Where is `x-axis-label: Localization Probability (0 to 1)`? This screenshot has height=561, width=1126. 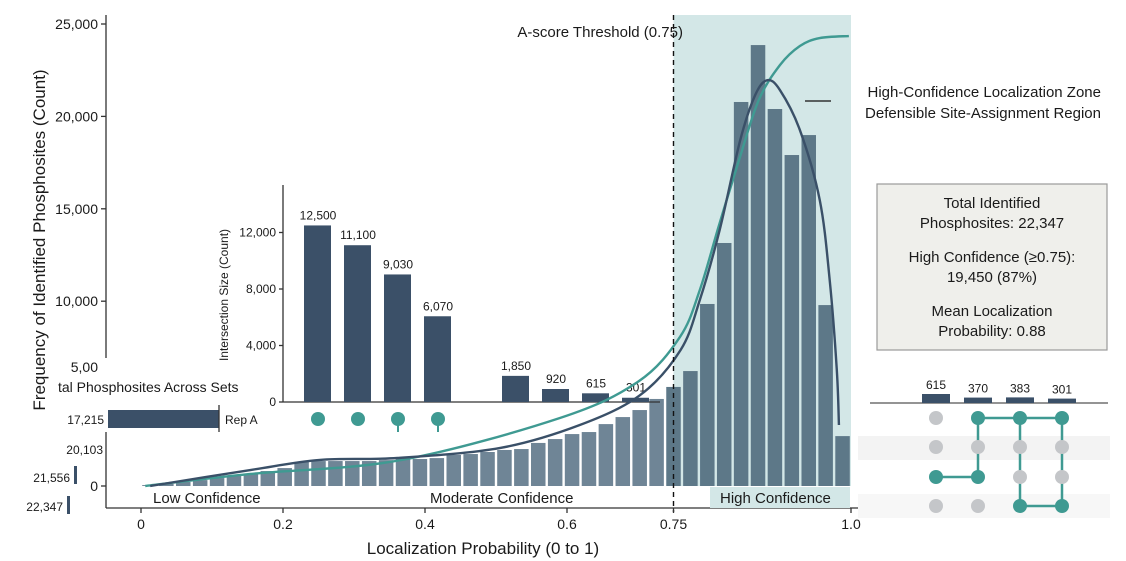 x-axis-label: Localization Probability (0 to 1) is located at coordinates (483, 548).